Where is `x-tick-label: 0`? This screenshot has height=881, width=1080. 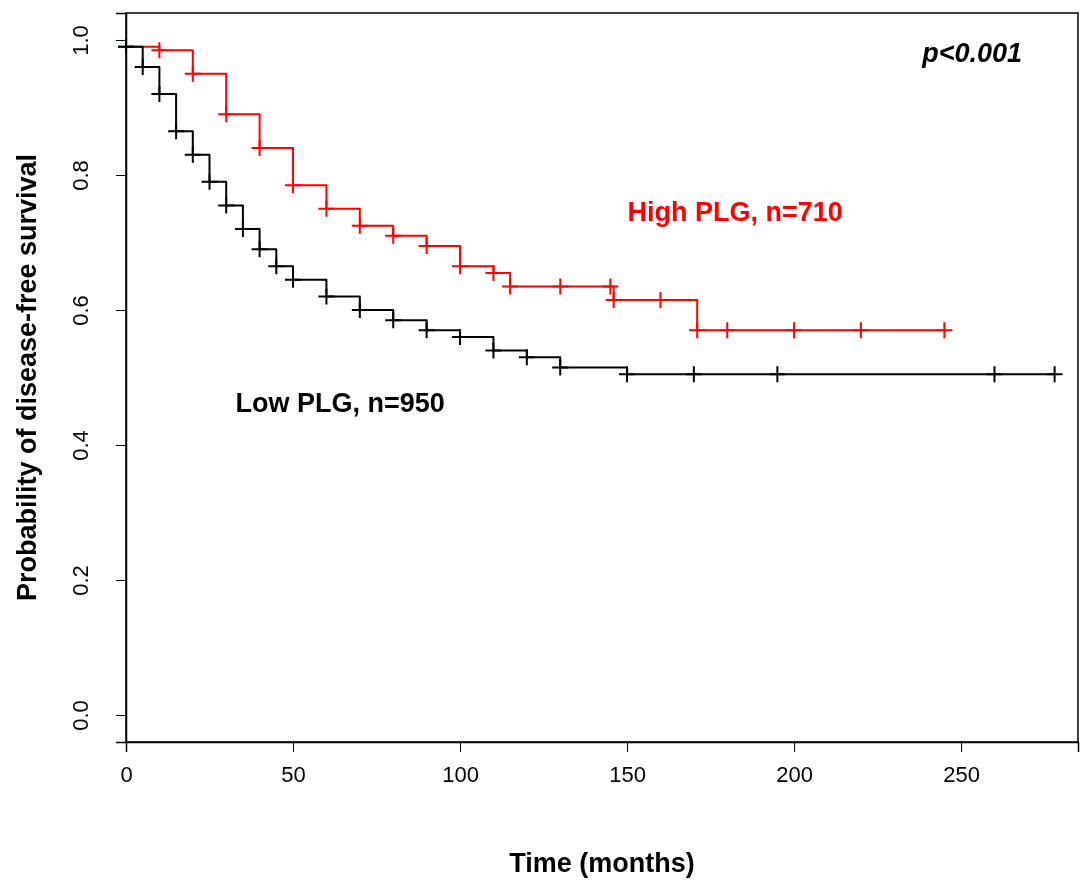
x-tick-label: 0 is located at coordinates (126, 774).